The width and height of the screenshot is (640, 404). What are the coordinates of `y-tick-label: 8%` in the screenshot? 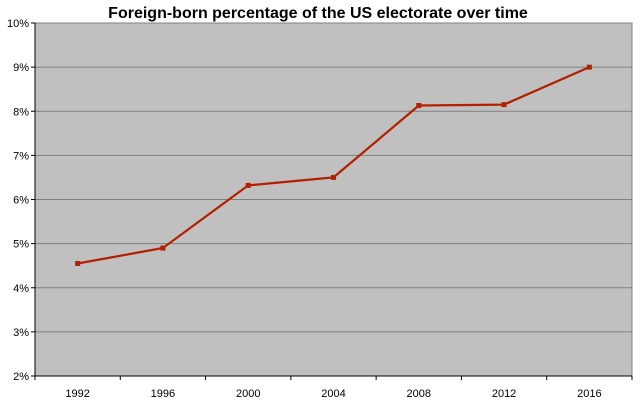 It's located at (21, 112).